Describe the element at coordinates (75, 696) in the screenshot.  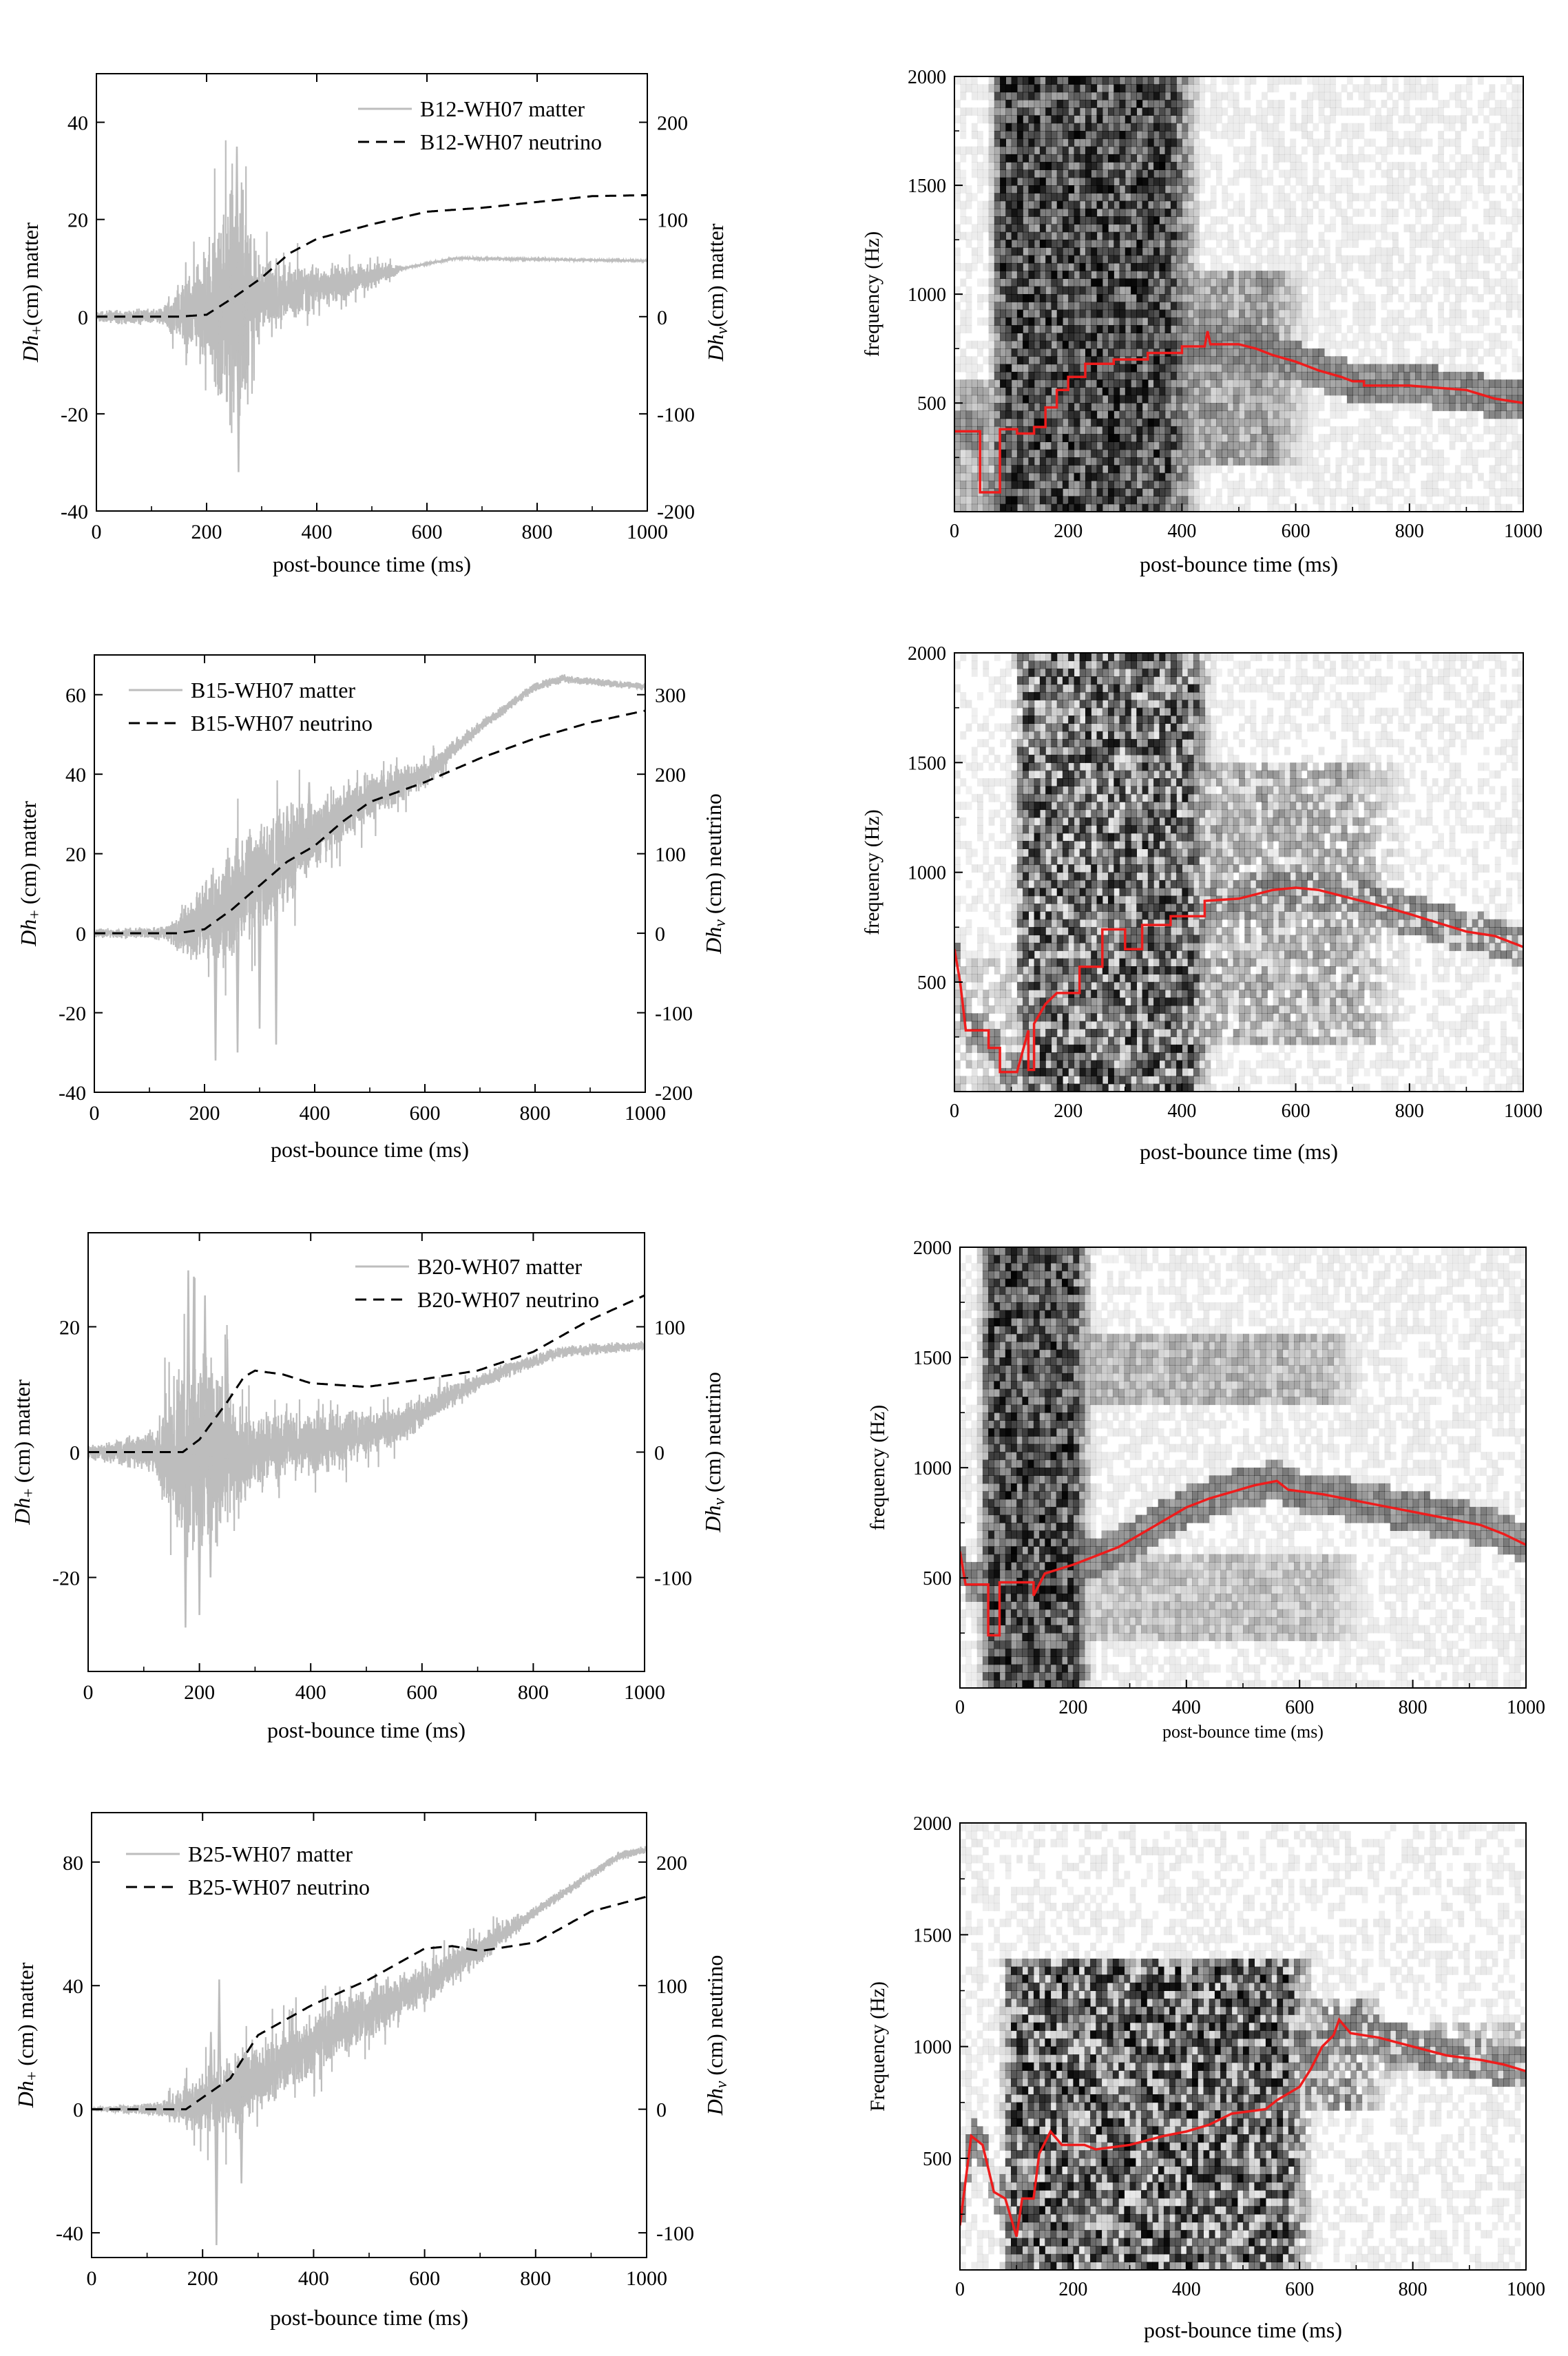
I see `y-left-tick-label: 60` at that location.